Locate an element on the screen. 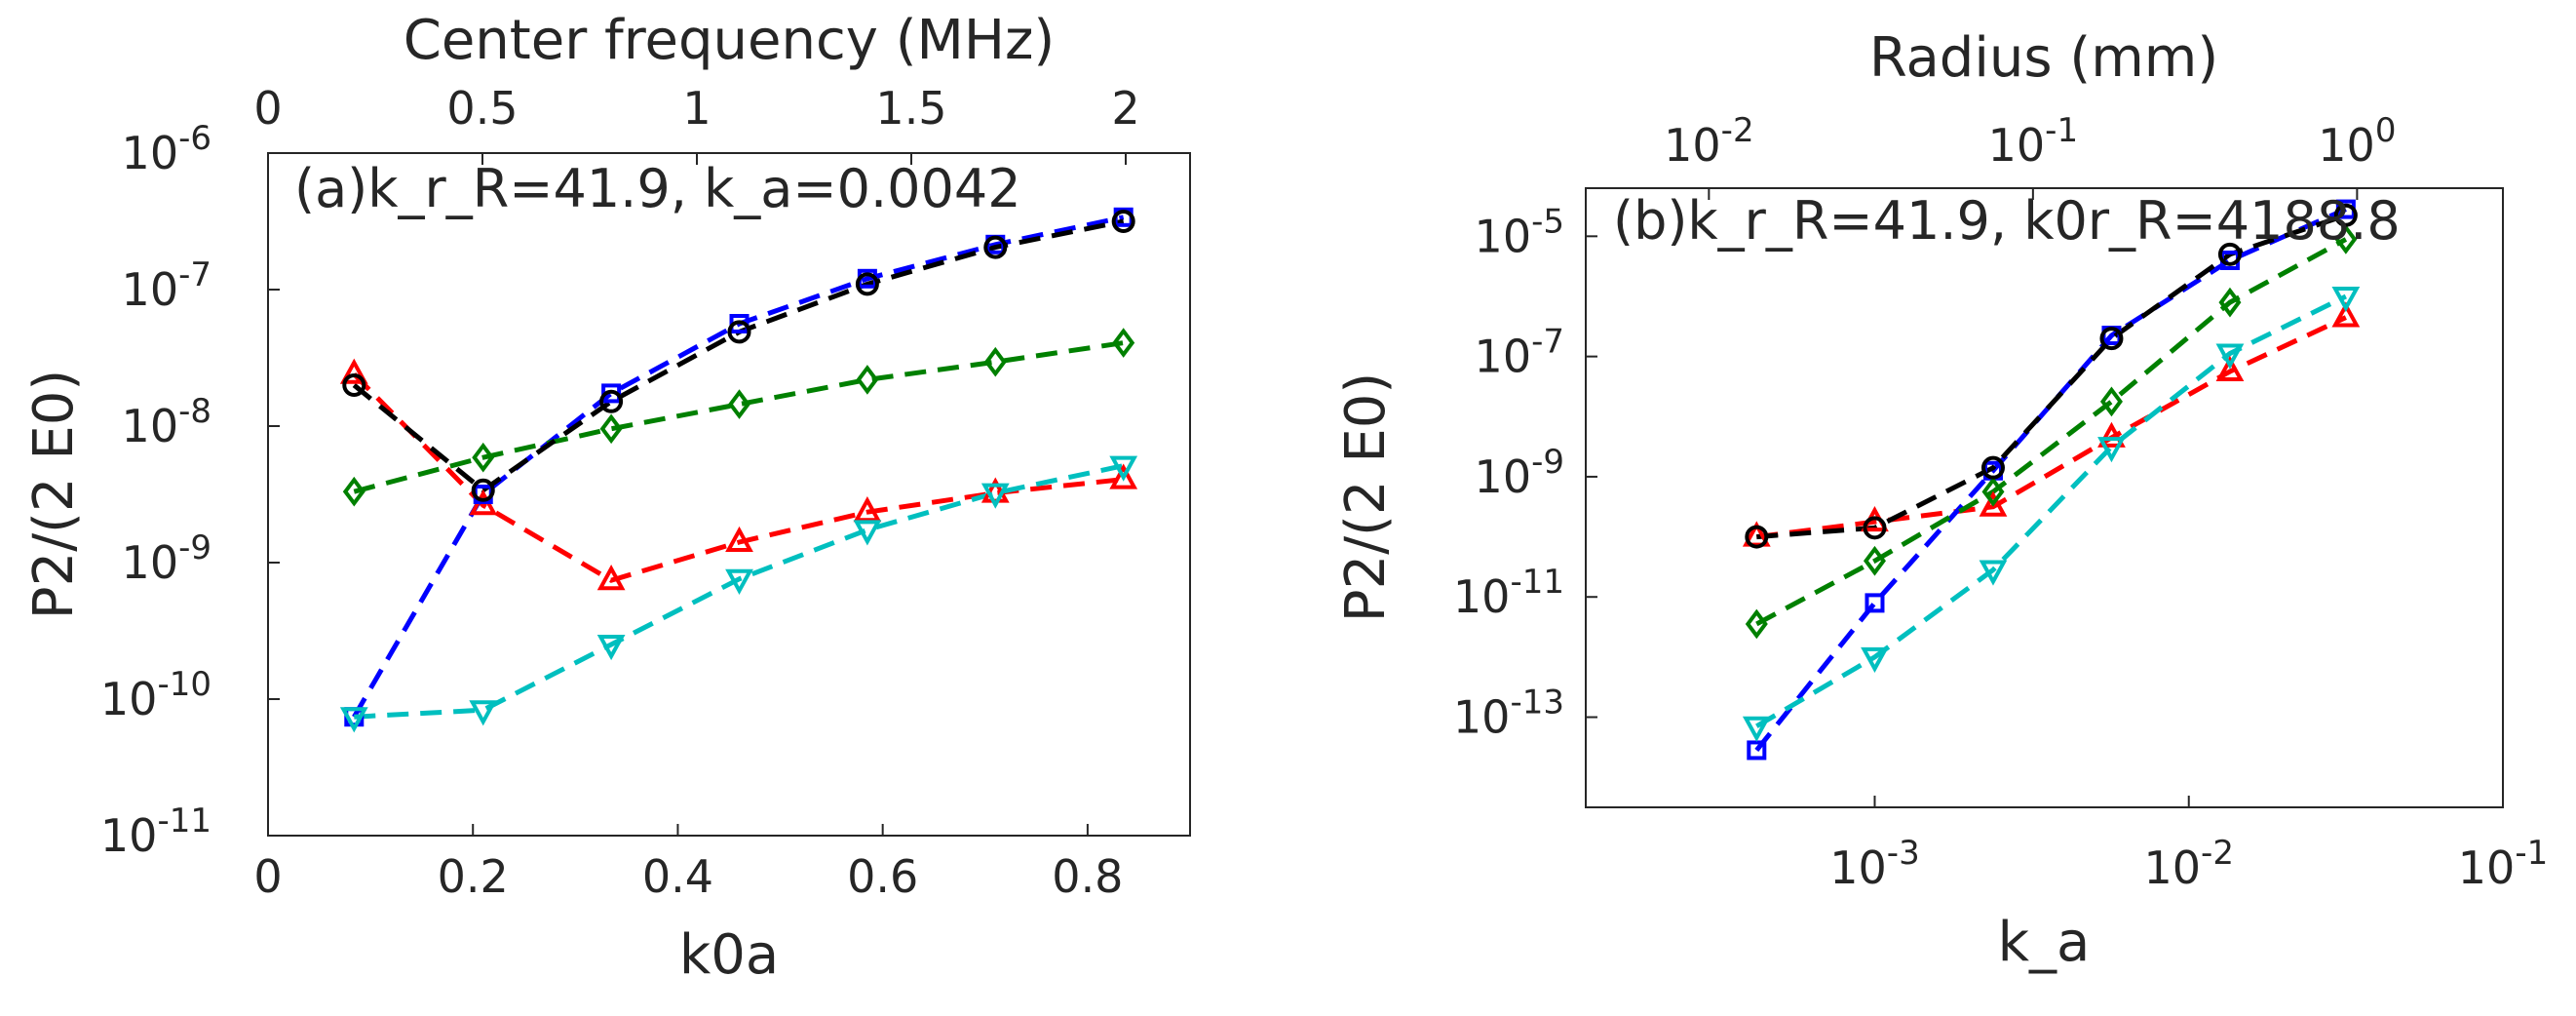 The width and height of the screenshot is (2576, 1016). x-tick-labels-a: 0 0.2 0.4 0.6 0.8 is located at coordinates (688, 876).